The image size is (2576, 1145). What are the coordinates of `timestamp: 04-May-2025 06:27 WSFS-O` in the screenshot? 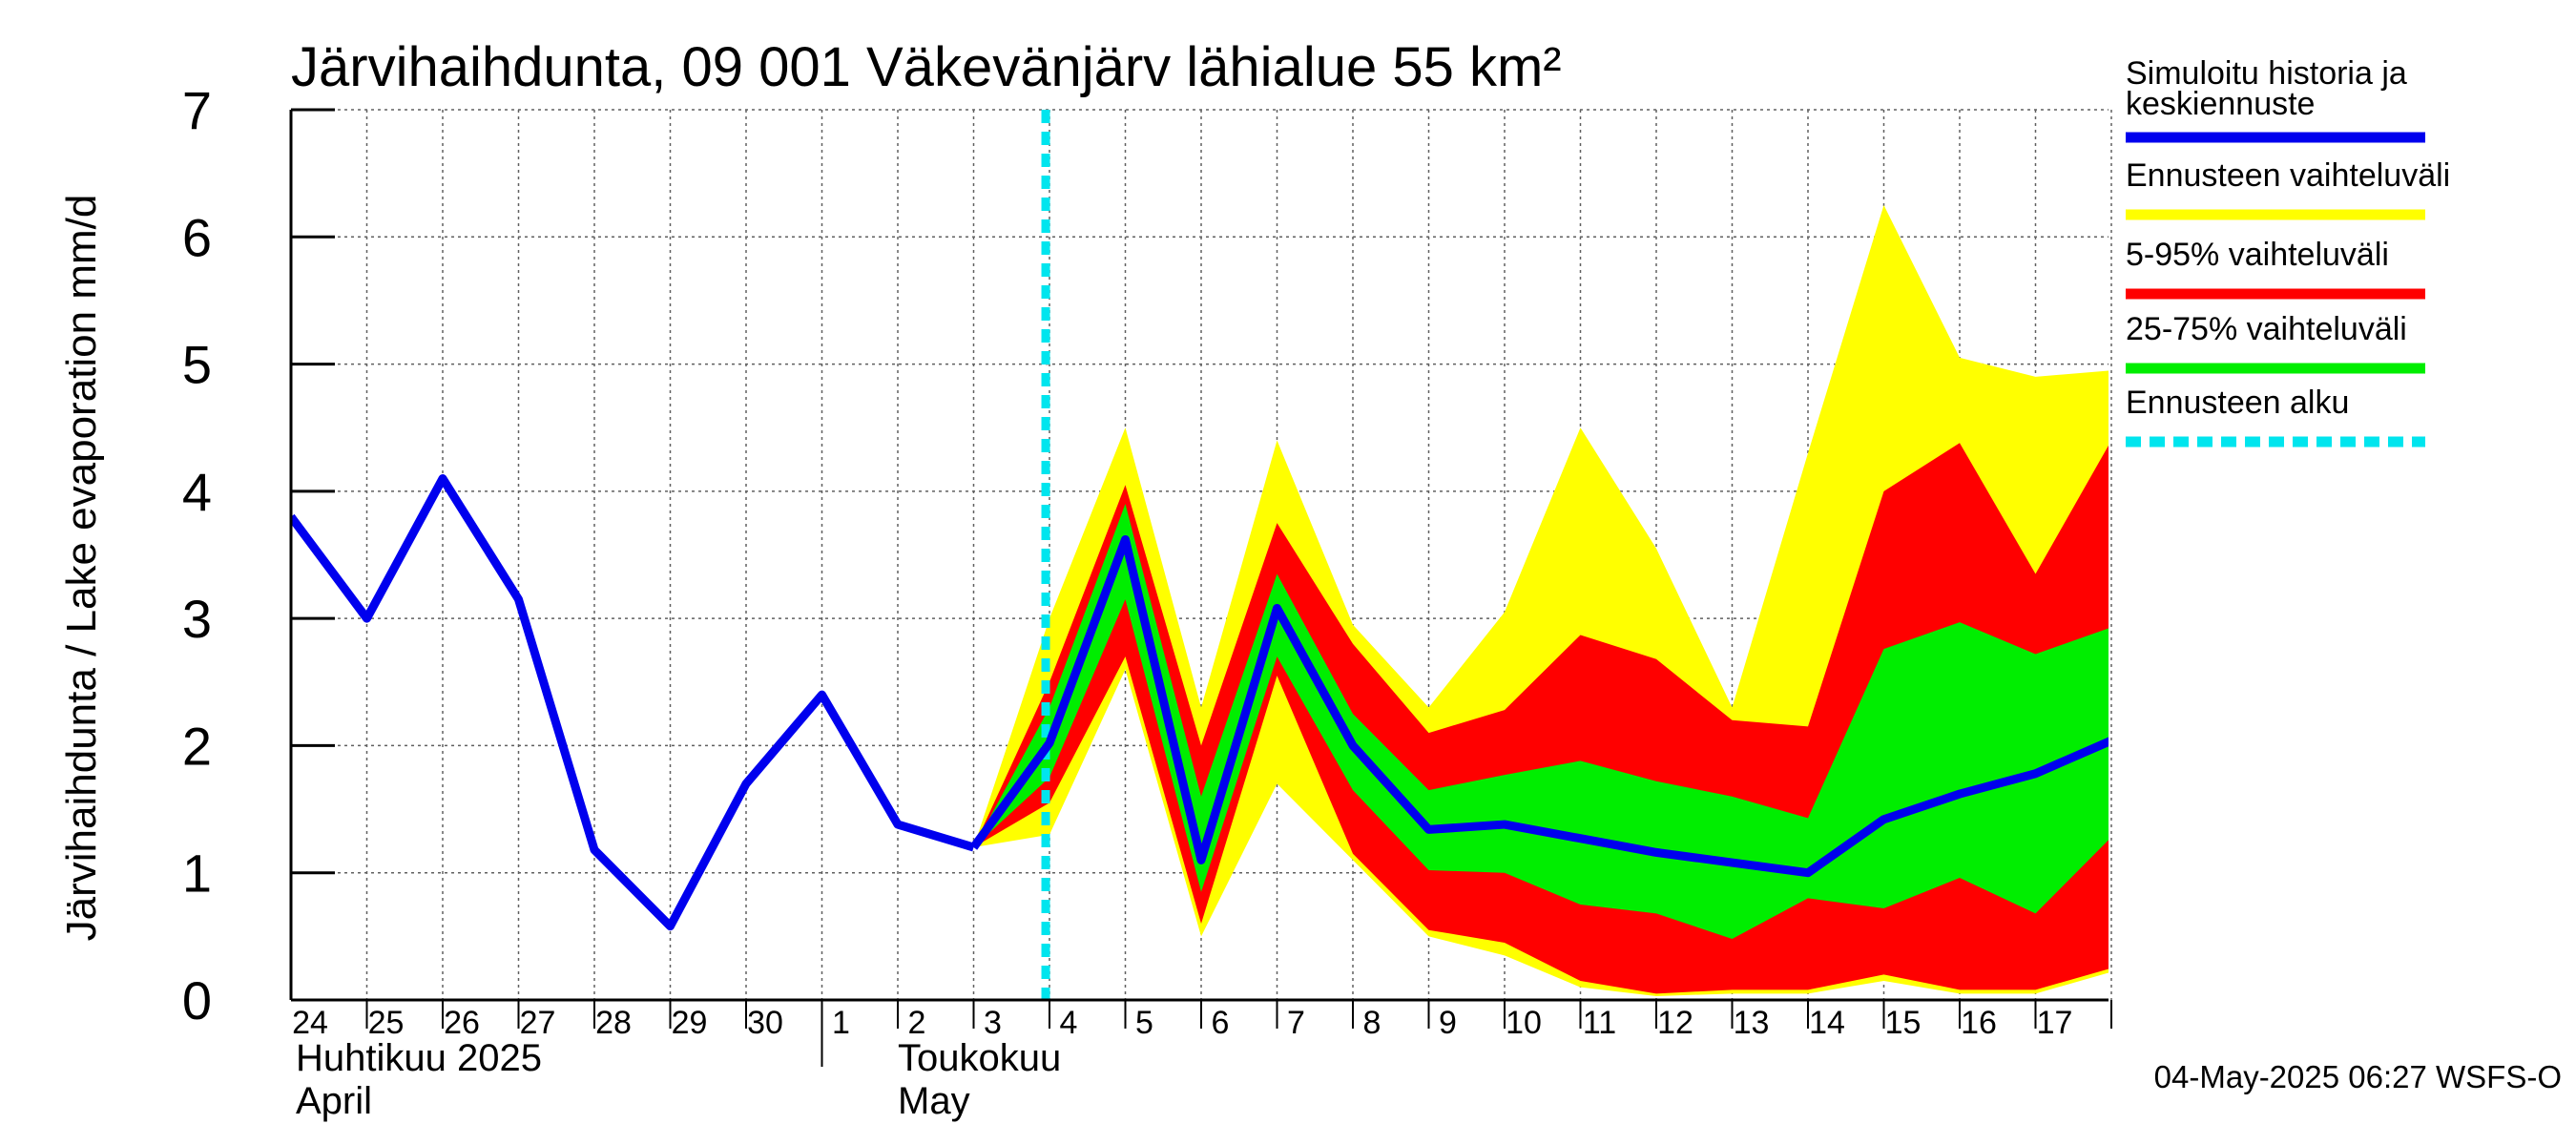 It's located at (2358, 1077).